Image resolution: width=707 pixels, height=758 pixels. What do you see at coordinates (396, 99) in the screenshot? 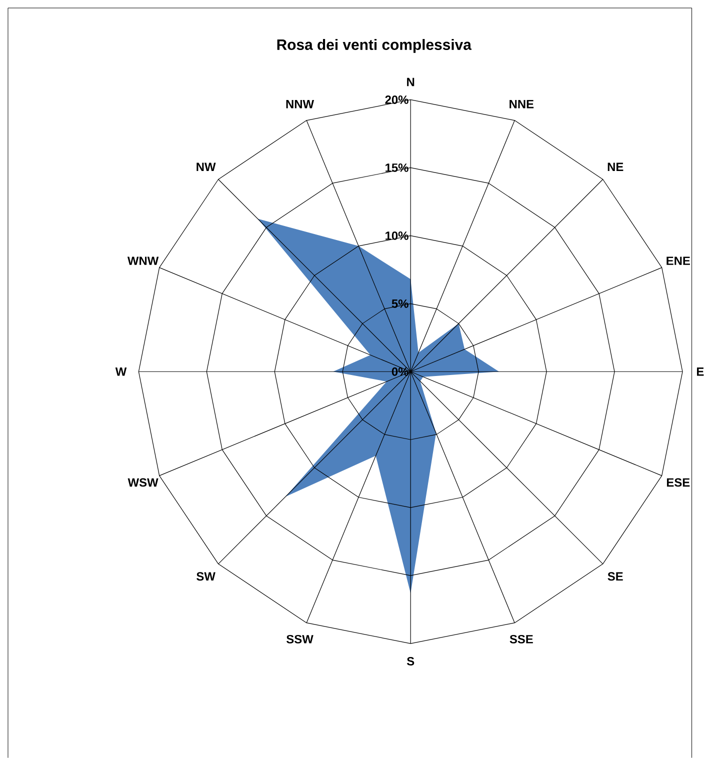
I see `y-tick-label: 20%` at bounding box center [396, 99].